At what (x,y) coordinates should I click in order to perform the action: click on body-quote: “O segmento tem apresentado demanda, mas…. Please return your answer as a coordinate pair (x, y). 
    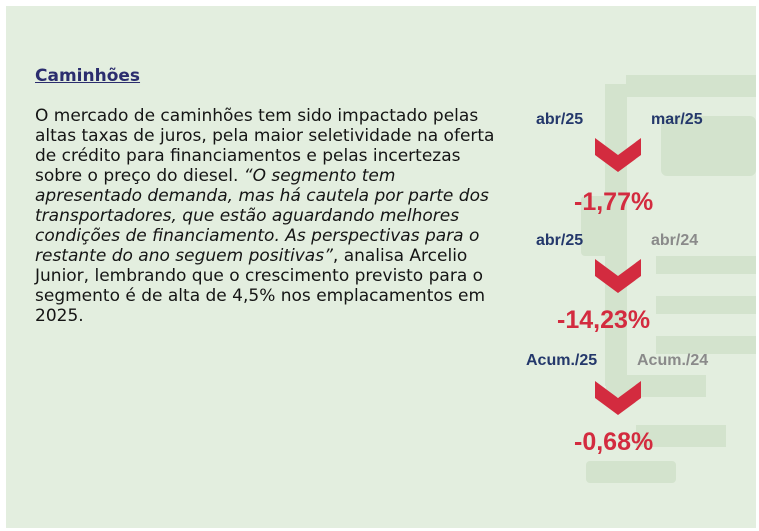
    Looking at the image, I should click on (262, 216).